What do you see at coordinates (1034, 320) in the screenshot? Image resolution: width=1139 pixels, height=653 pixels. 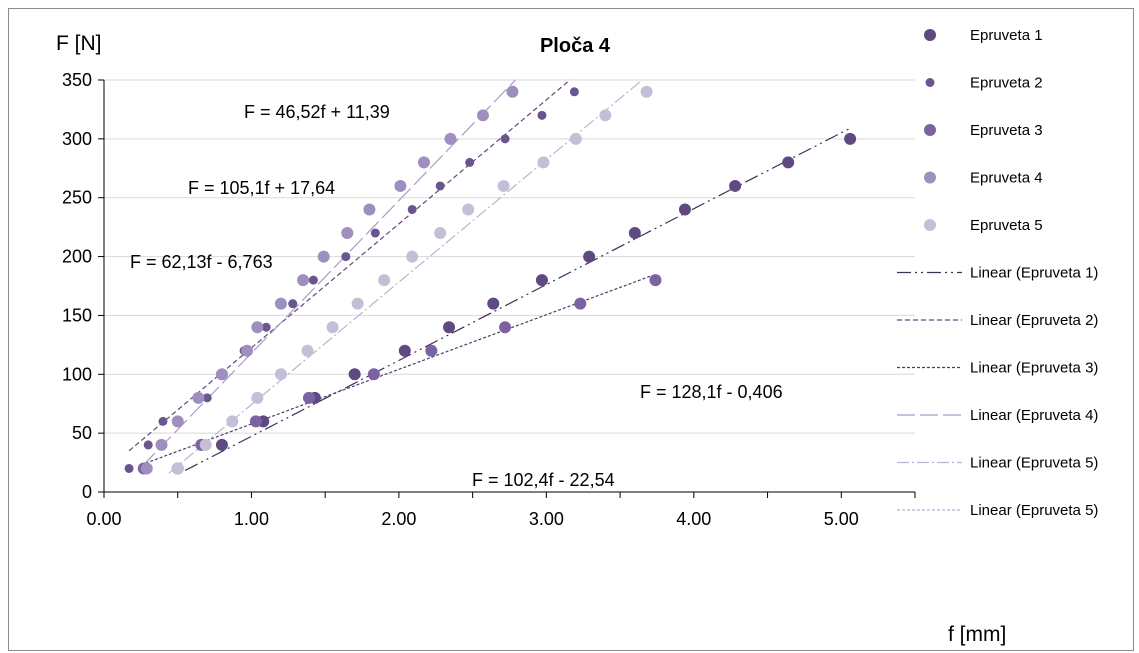 I see `legend-label: Linear (Epruveta 2)` at bounding box center [1034, 320].